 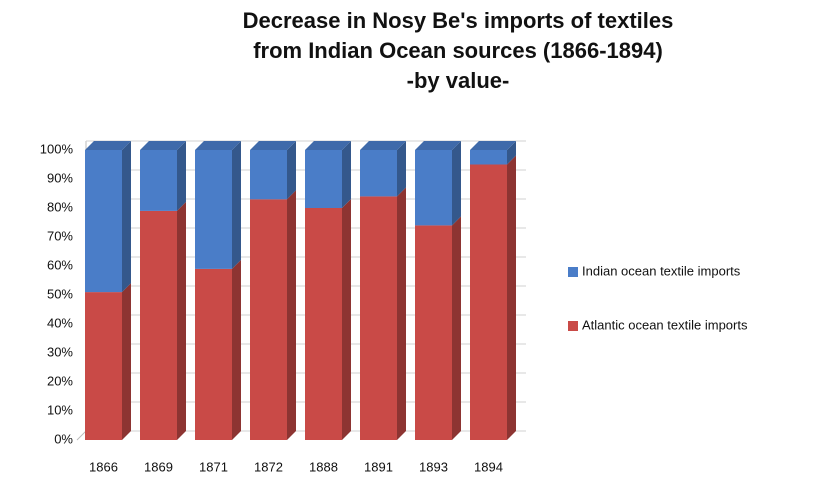 I want to click on x-tick-label: 1871, so click(x=213, y=466).